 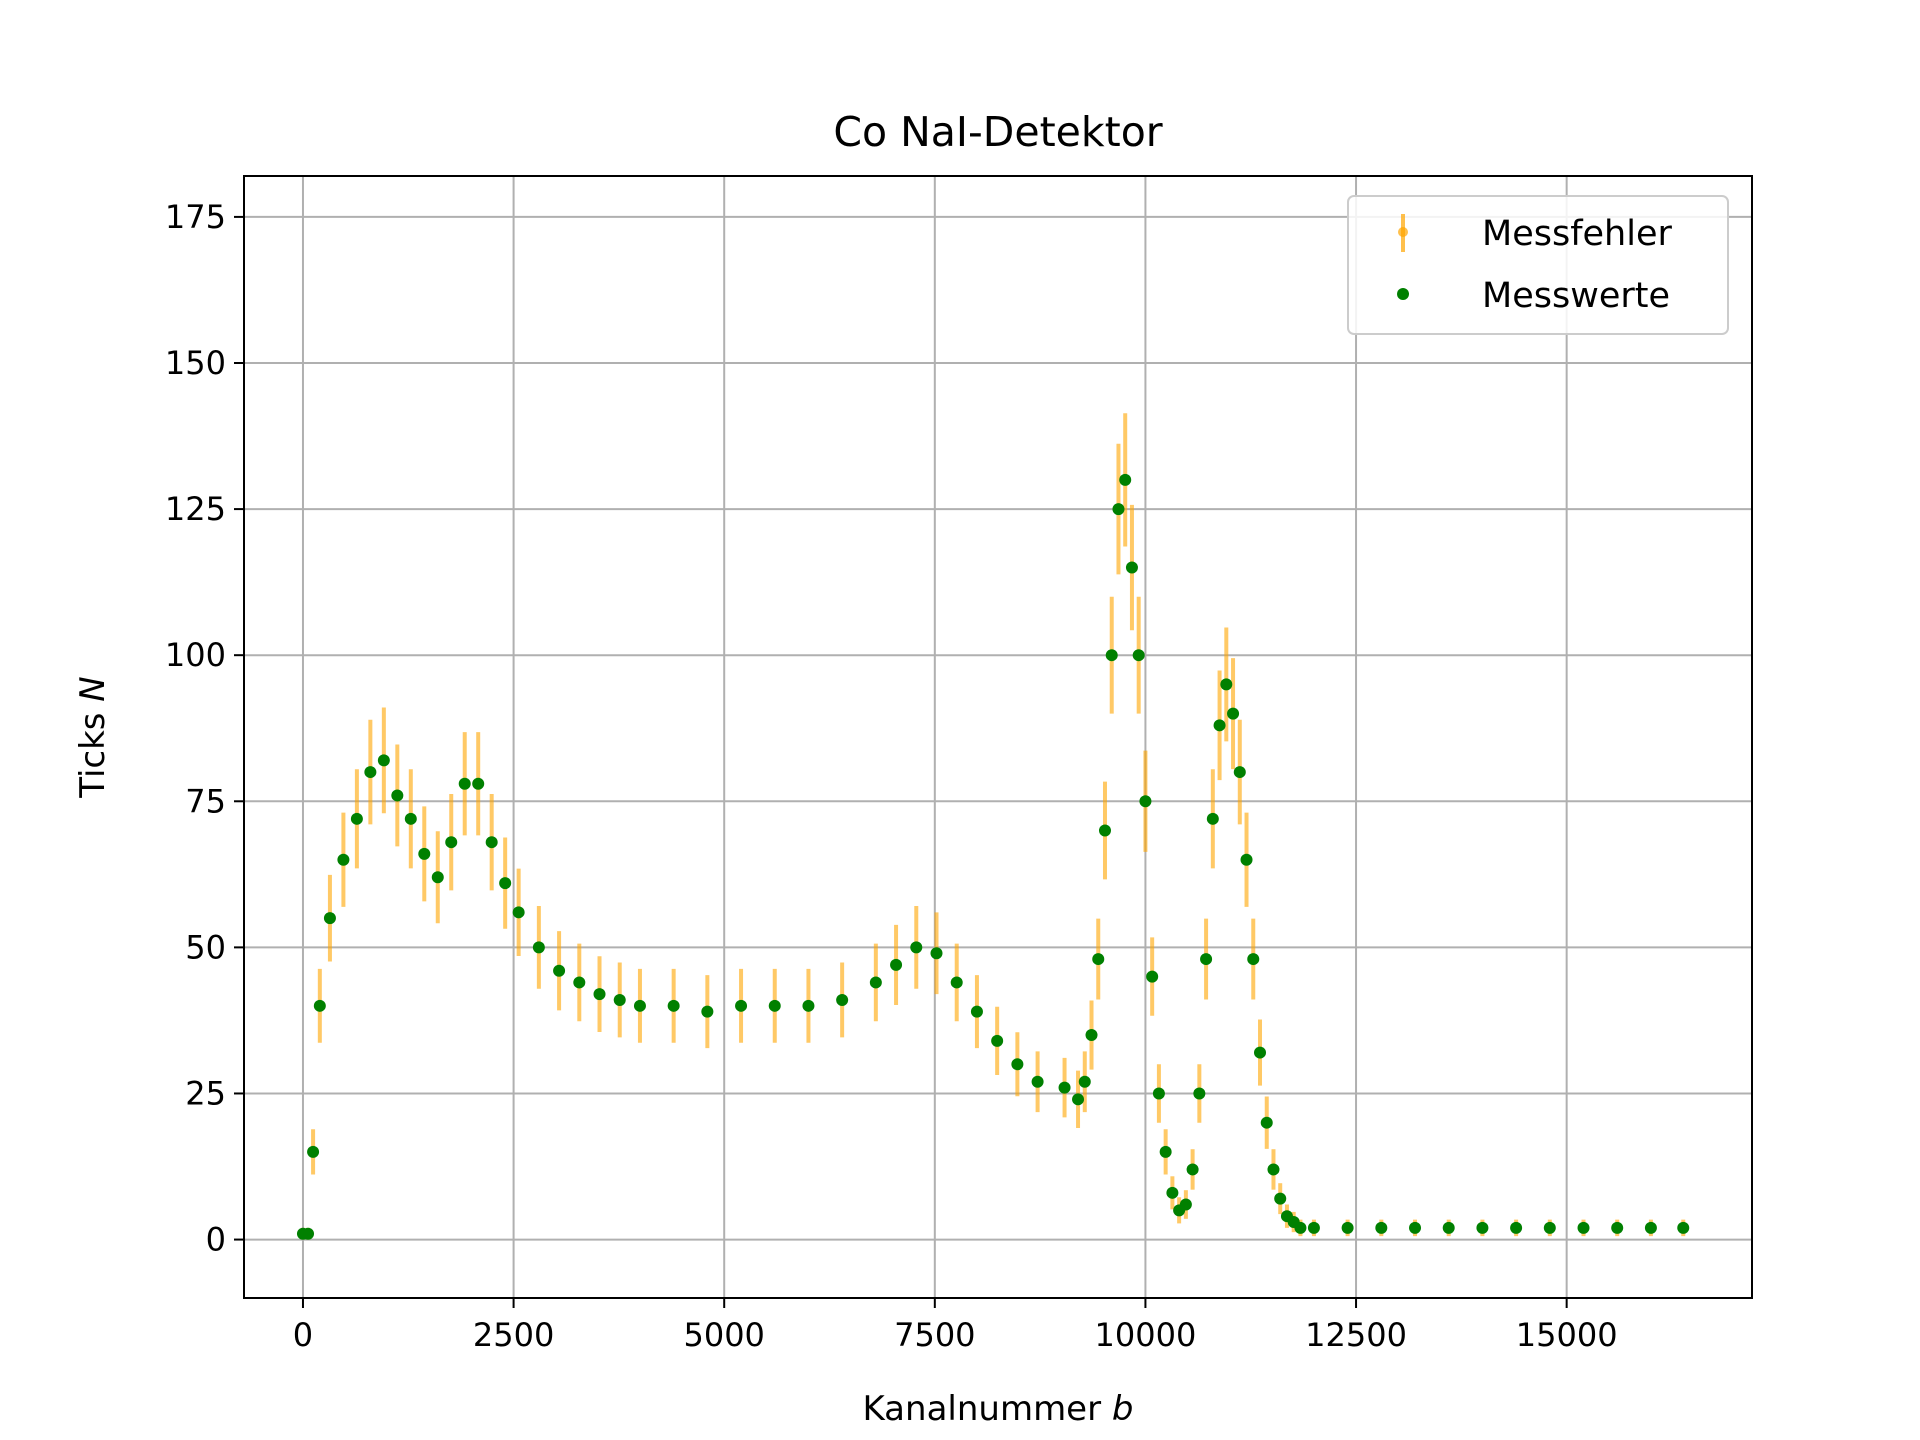 I want to click on y-axis-ticks: 0 25 50 75 100 125 150 175, so click(x=204, y=728).